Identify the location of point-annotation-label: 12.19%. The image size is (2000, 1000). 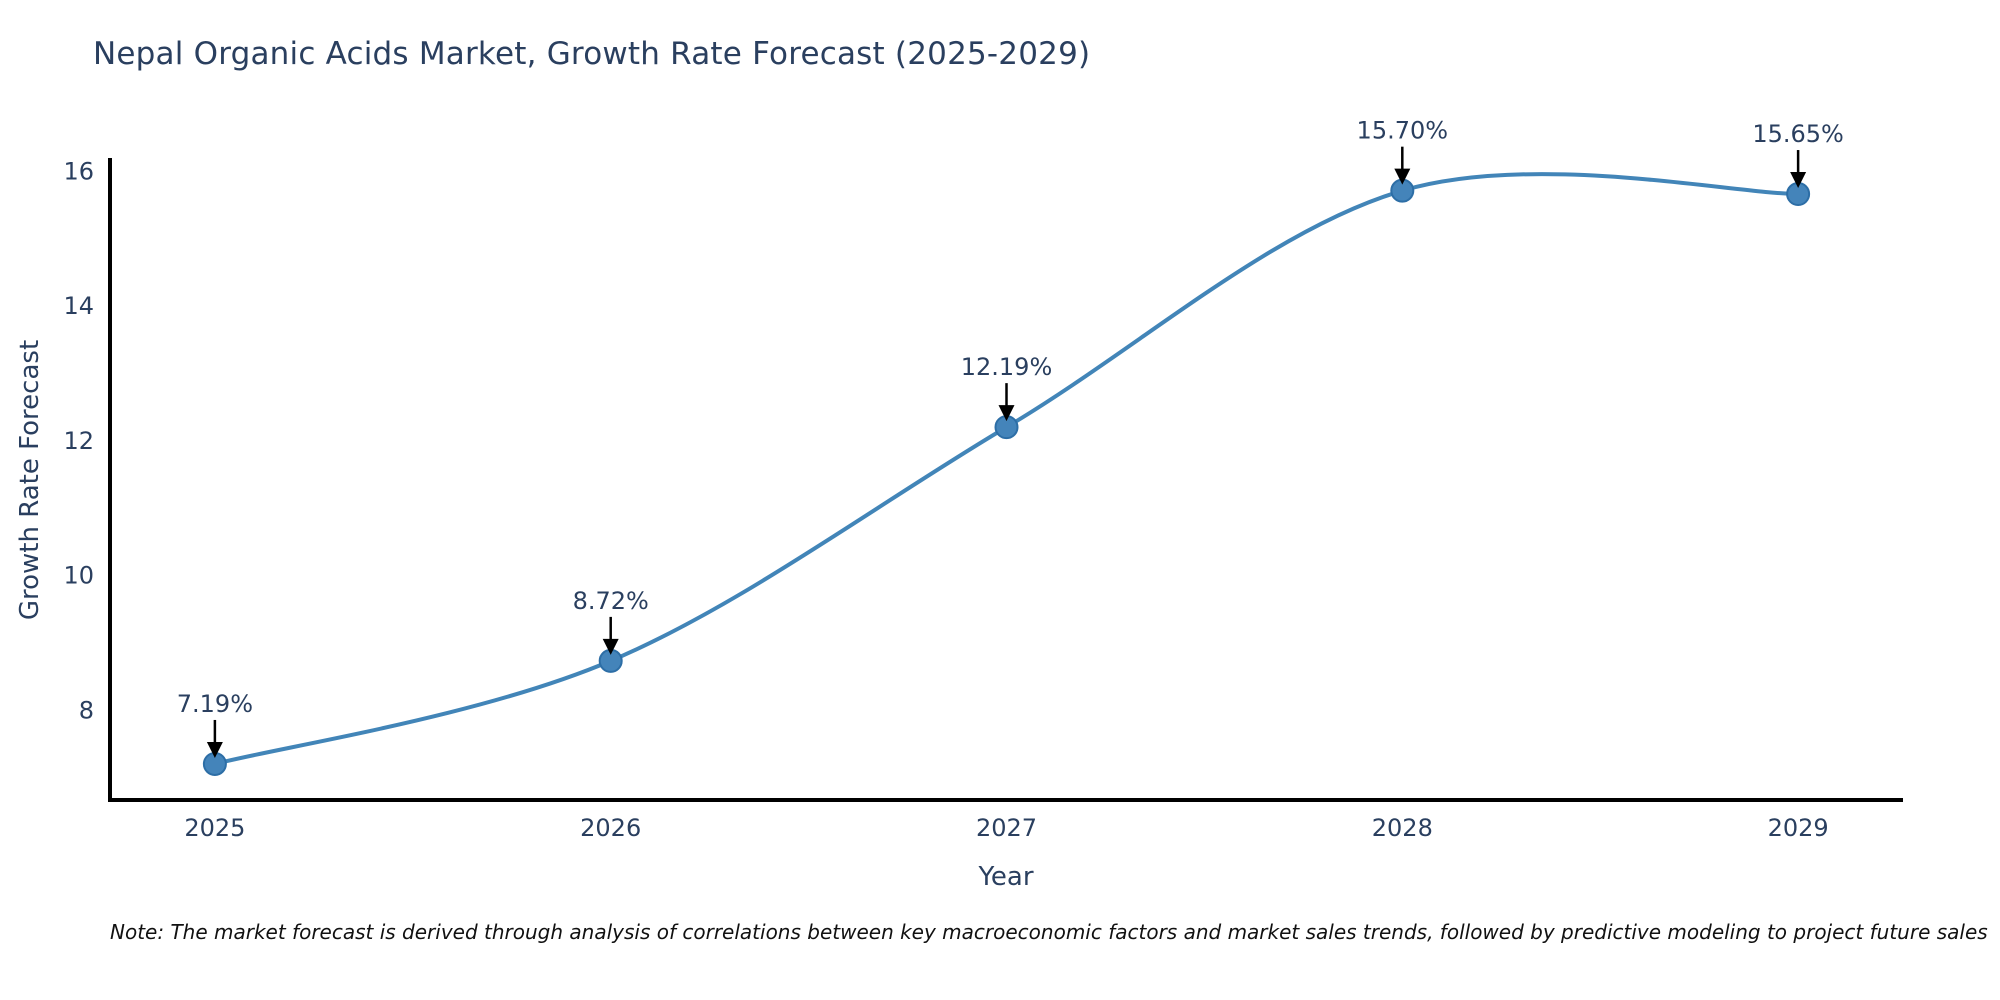
(1007, 367).